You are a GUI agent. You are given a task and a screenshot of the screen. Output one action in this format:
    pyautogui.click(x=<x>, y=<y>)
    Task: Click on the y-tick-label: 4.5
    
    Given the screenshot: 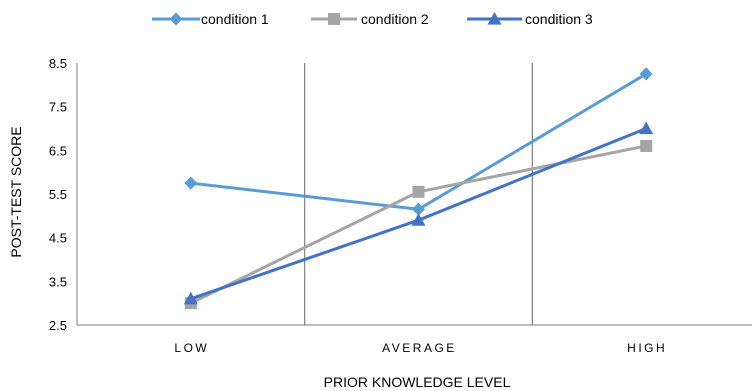 What is the action you would take?
    pyautogui.click(x=58, y=238)
    